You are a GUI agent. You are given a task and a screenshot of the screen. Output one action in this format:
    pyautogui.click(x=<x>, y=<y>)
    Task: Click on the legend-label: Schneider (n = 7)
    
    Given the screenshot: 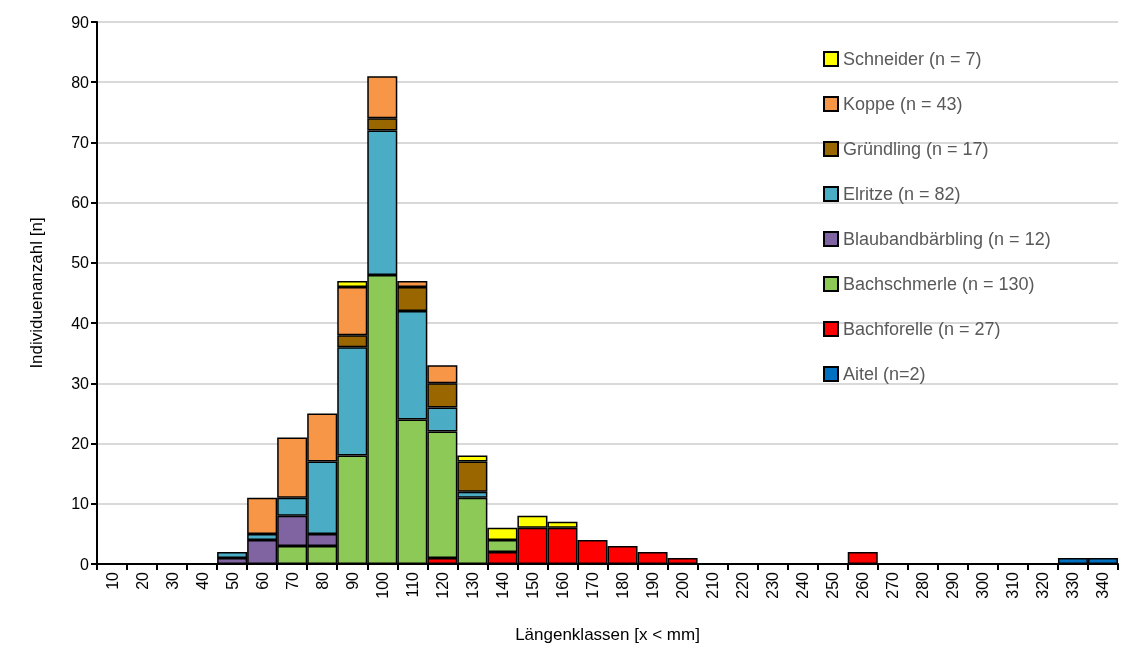 What is the action you would take?
    pyautogui.click(x=912, y=59)
    